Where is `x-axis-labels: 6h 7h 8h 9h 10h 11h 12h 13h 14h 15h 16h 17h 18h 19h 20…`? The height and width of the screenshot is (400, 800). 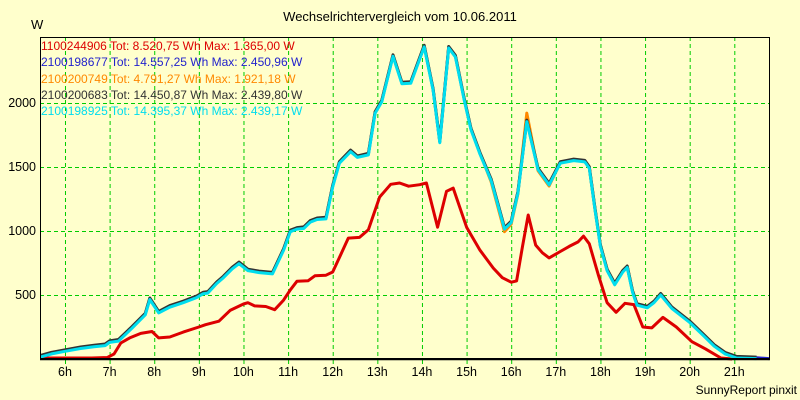
x-axis-labels: 6h 7h 8h 9h 10h 11h 12h 13h 14h 15h 16h 17h 18h 19h 20… is located at coordinates (401, 372).